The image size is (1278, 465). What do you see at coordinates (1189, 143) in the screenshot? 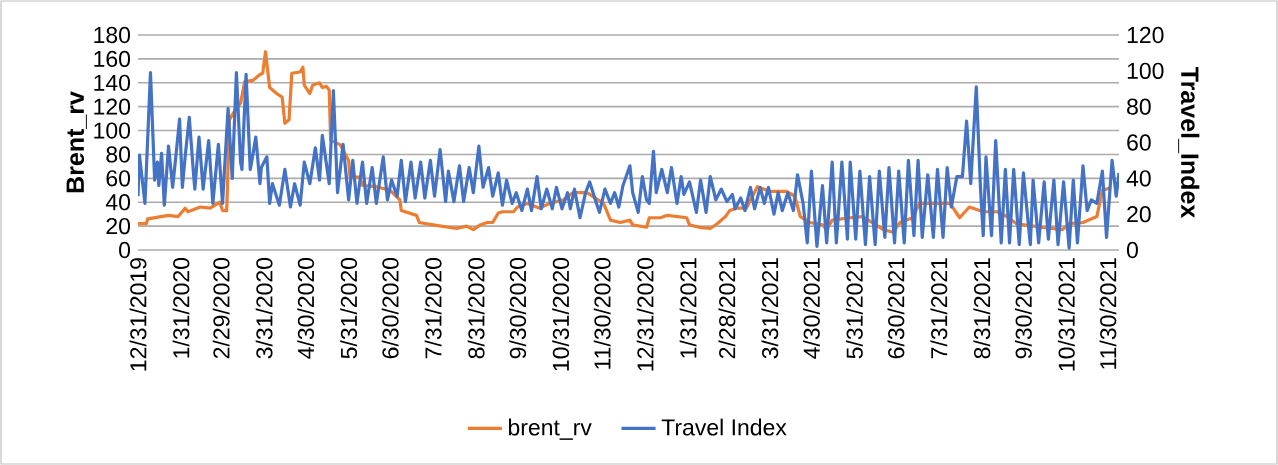
I see `y2-axis-title: Travel_Index` at bounding box center [1189, 143].